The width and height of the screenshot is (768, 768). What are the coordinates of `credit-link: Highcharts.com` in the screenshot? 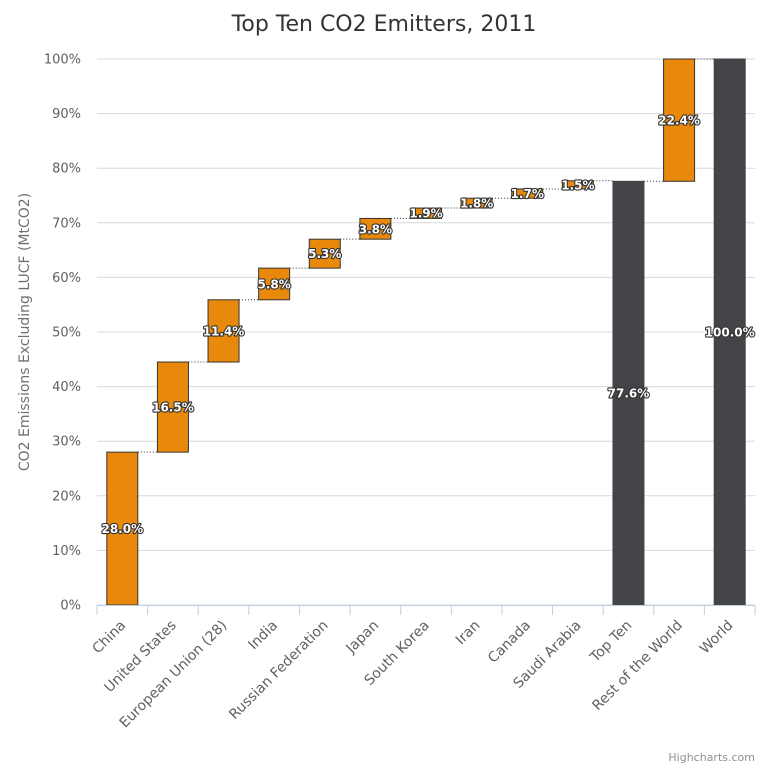 It's located at (711, 757).